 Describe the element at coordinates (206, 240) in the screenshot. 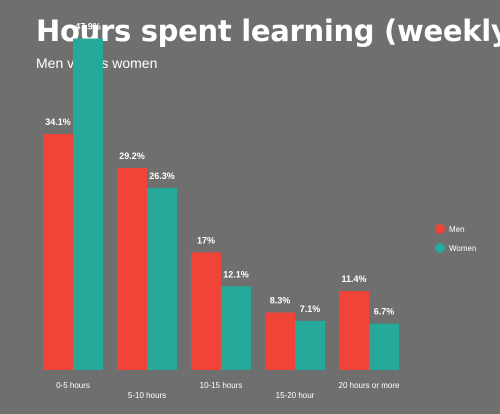

I see `value-label-men-3: 17%` at that location.